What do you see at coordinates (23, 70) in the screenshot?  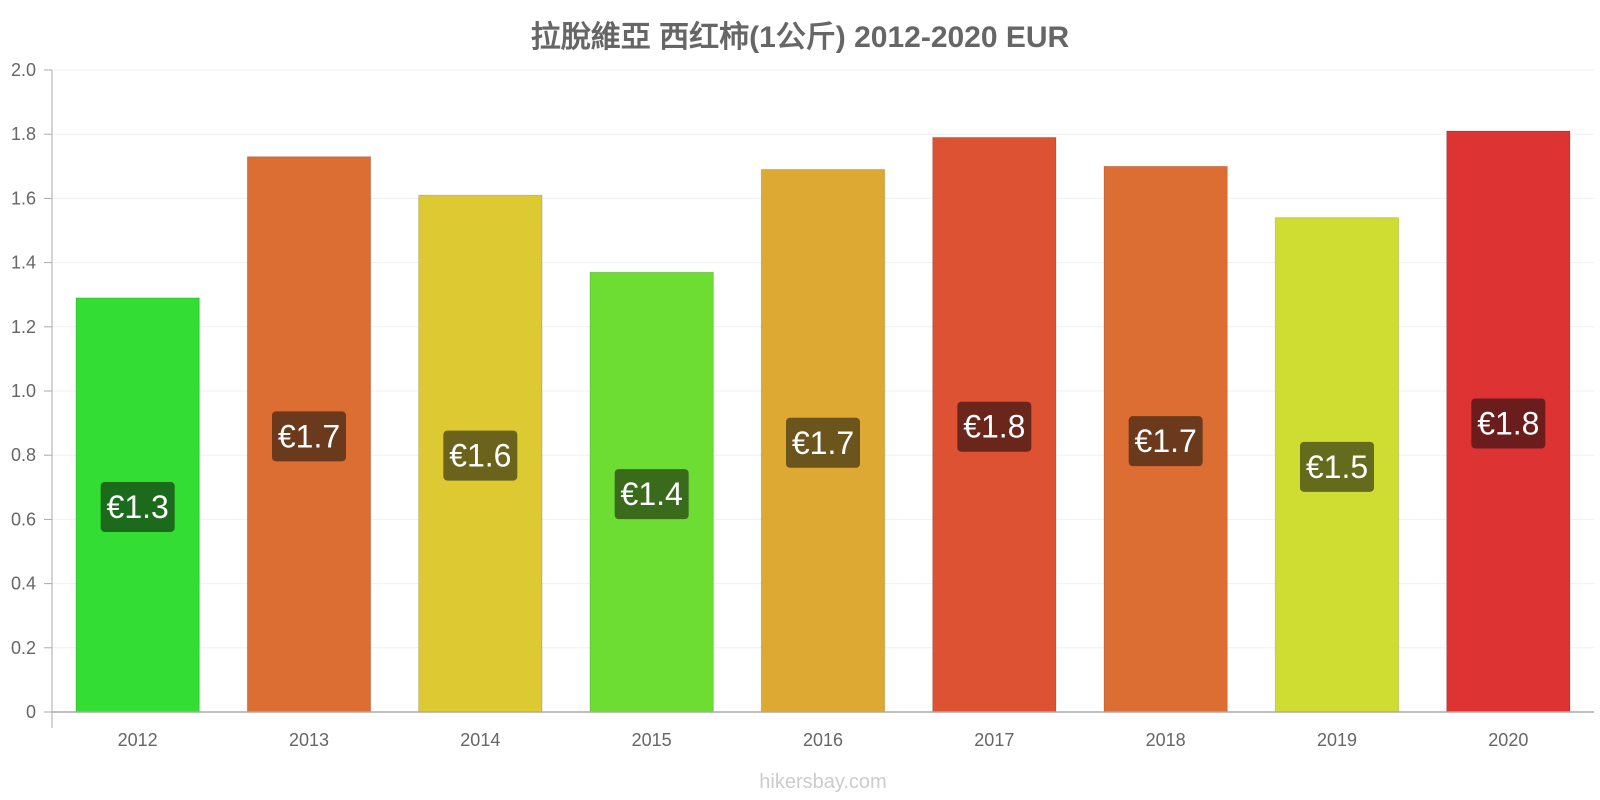 I see `y-tick-label: 2.0` at bounding box center [23, 70].